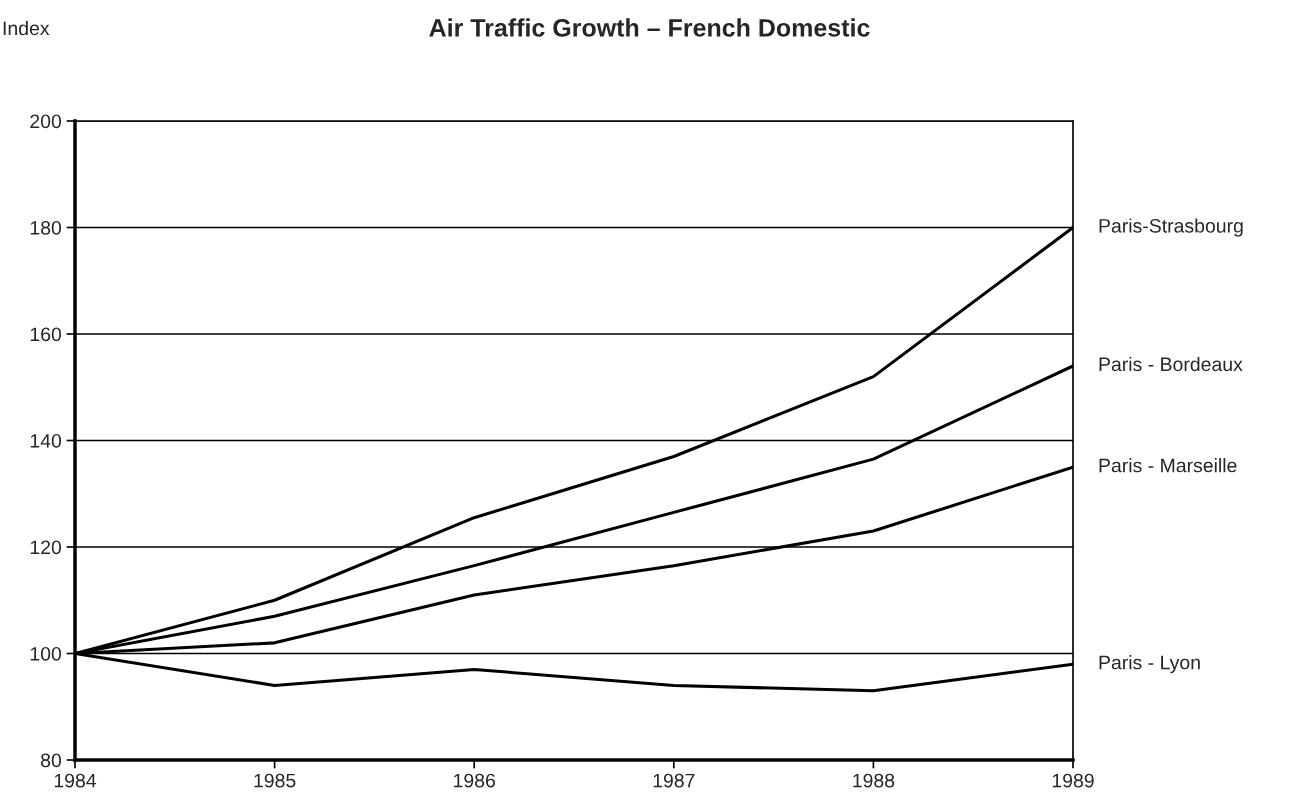 The width and height of the screenshot is (1299, 808). I want to click on x-tick-label: 1984, so click(75, 780).